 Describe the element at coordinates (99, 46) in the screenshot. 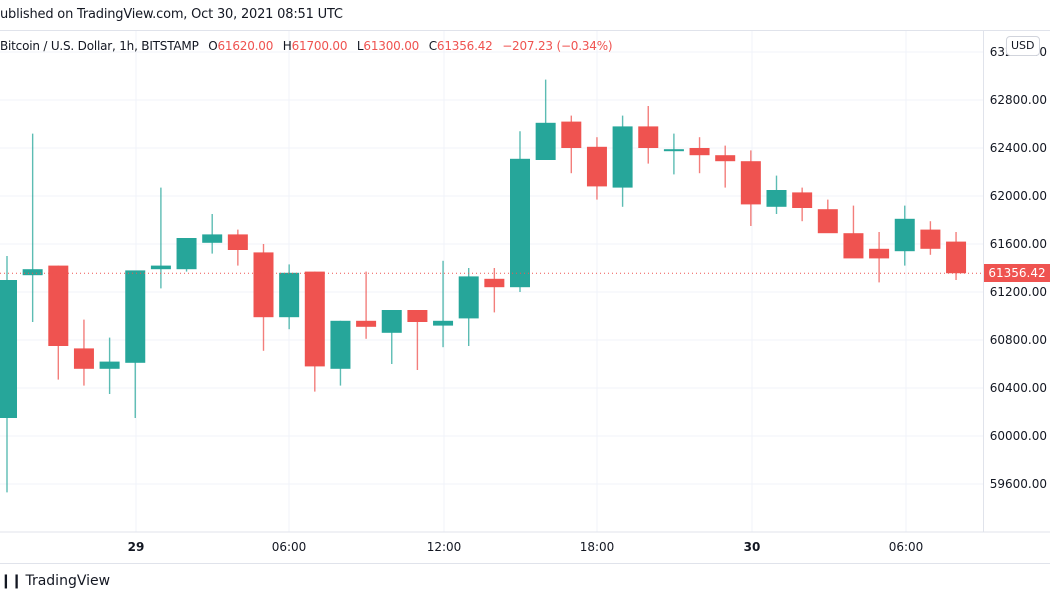

I see `symbol-name: Bitcoin / U.S. Dollar, 1h, BITSTAMP` at that location.